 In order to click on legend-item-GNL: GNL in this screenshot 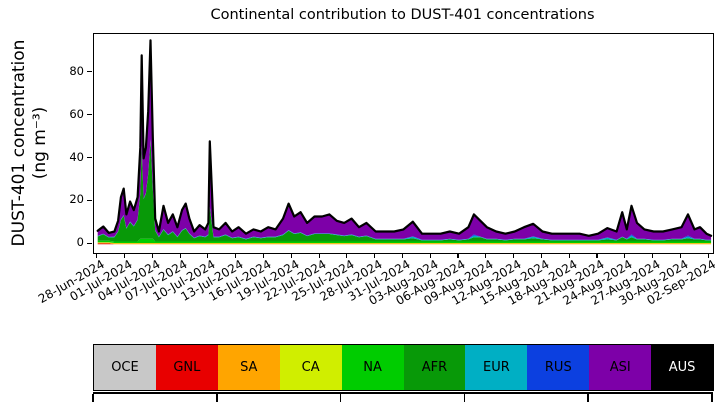, I will do `click(186, 367)`.